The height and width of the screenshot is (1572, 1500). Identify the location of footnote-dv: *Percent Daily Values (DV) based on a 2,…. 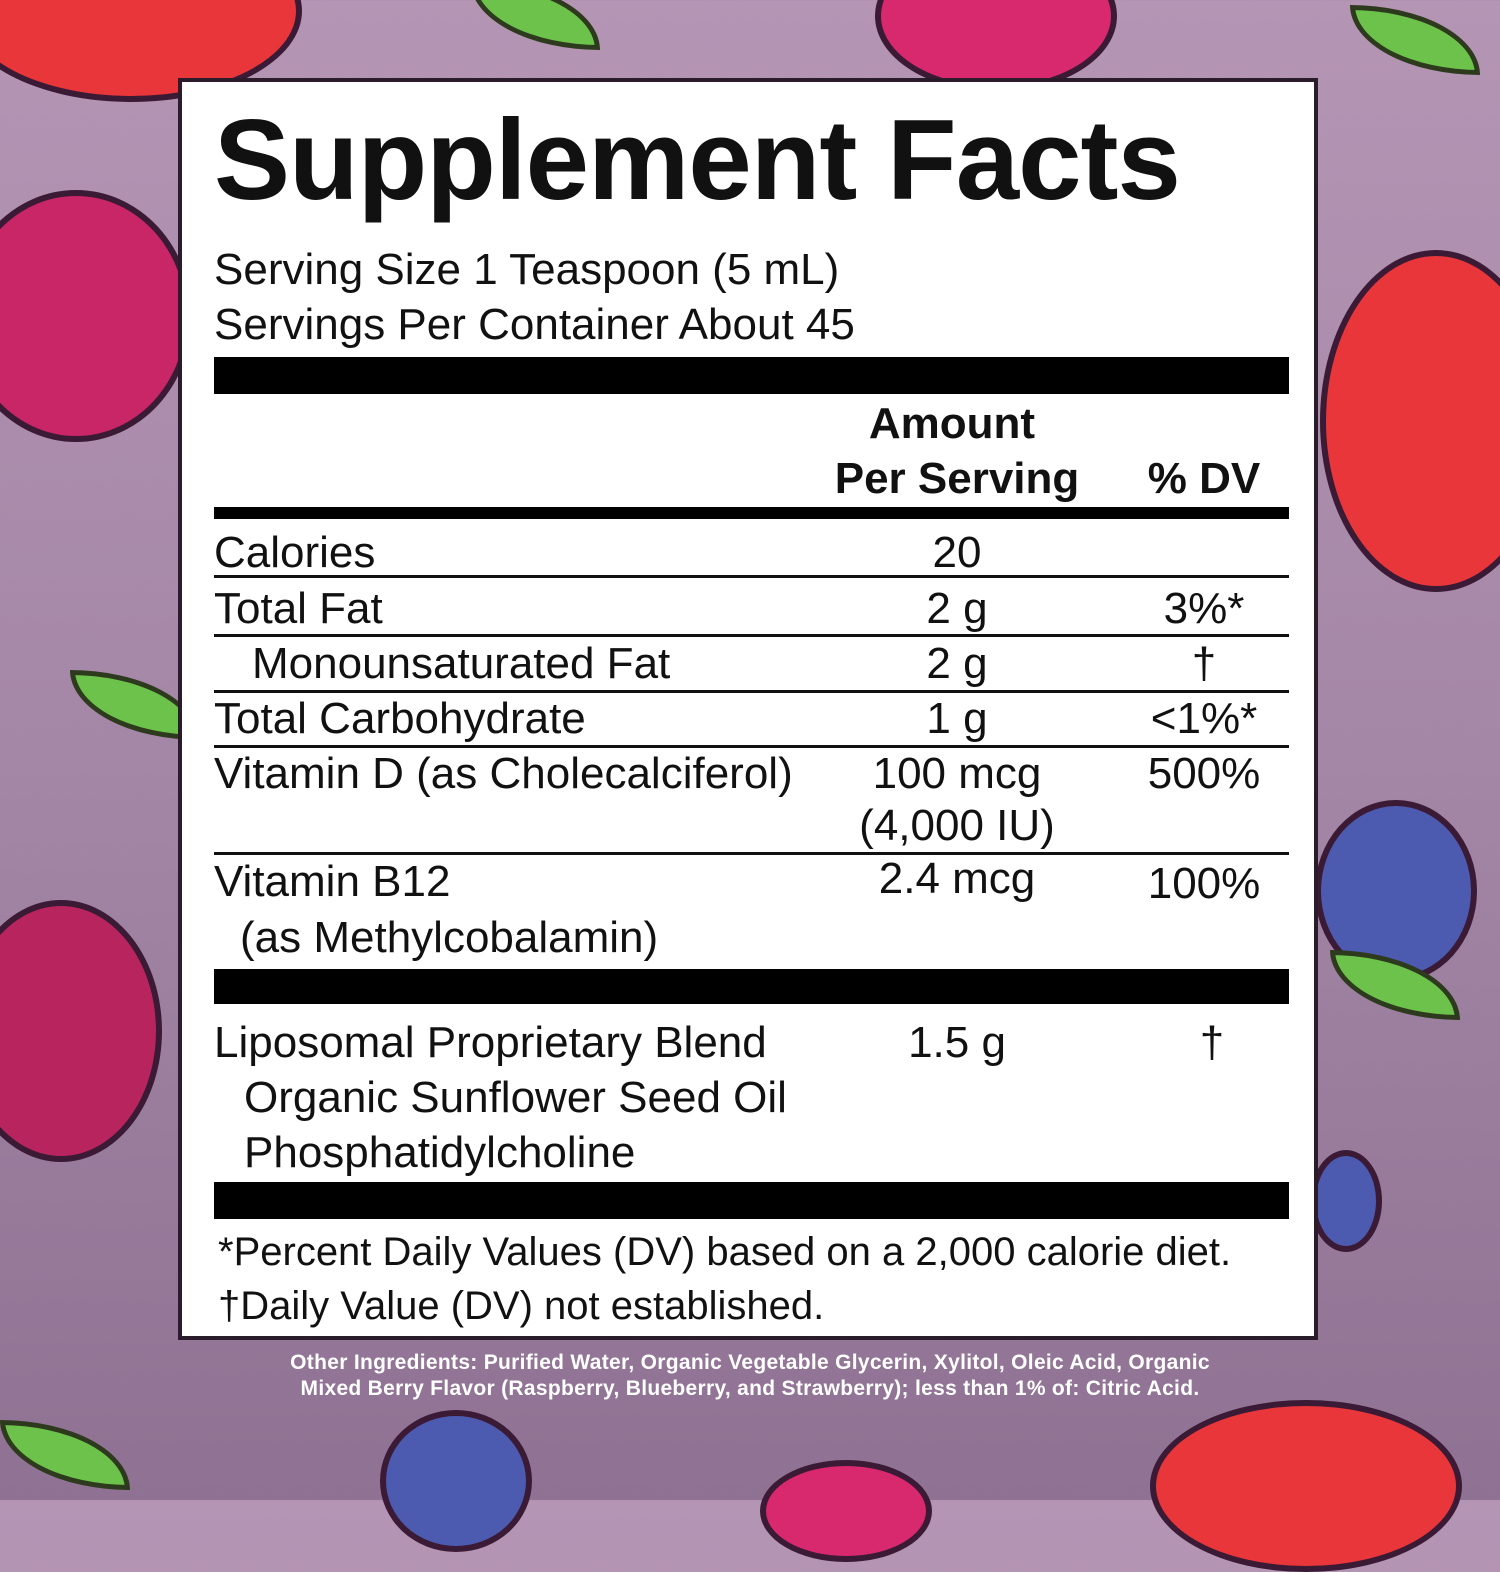
(725, 1252).